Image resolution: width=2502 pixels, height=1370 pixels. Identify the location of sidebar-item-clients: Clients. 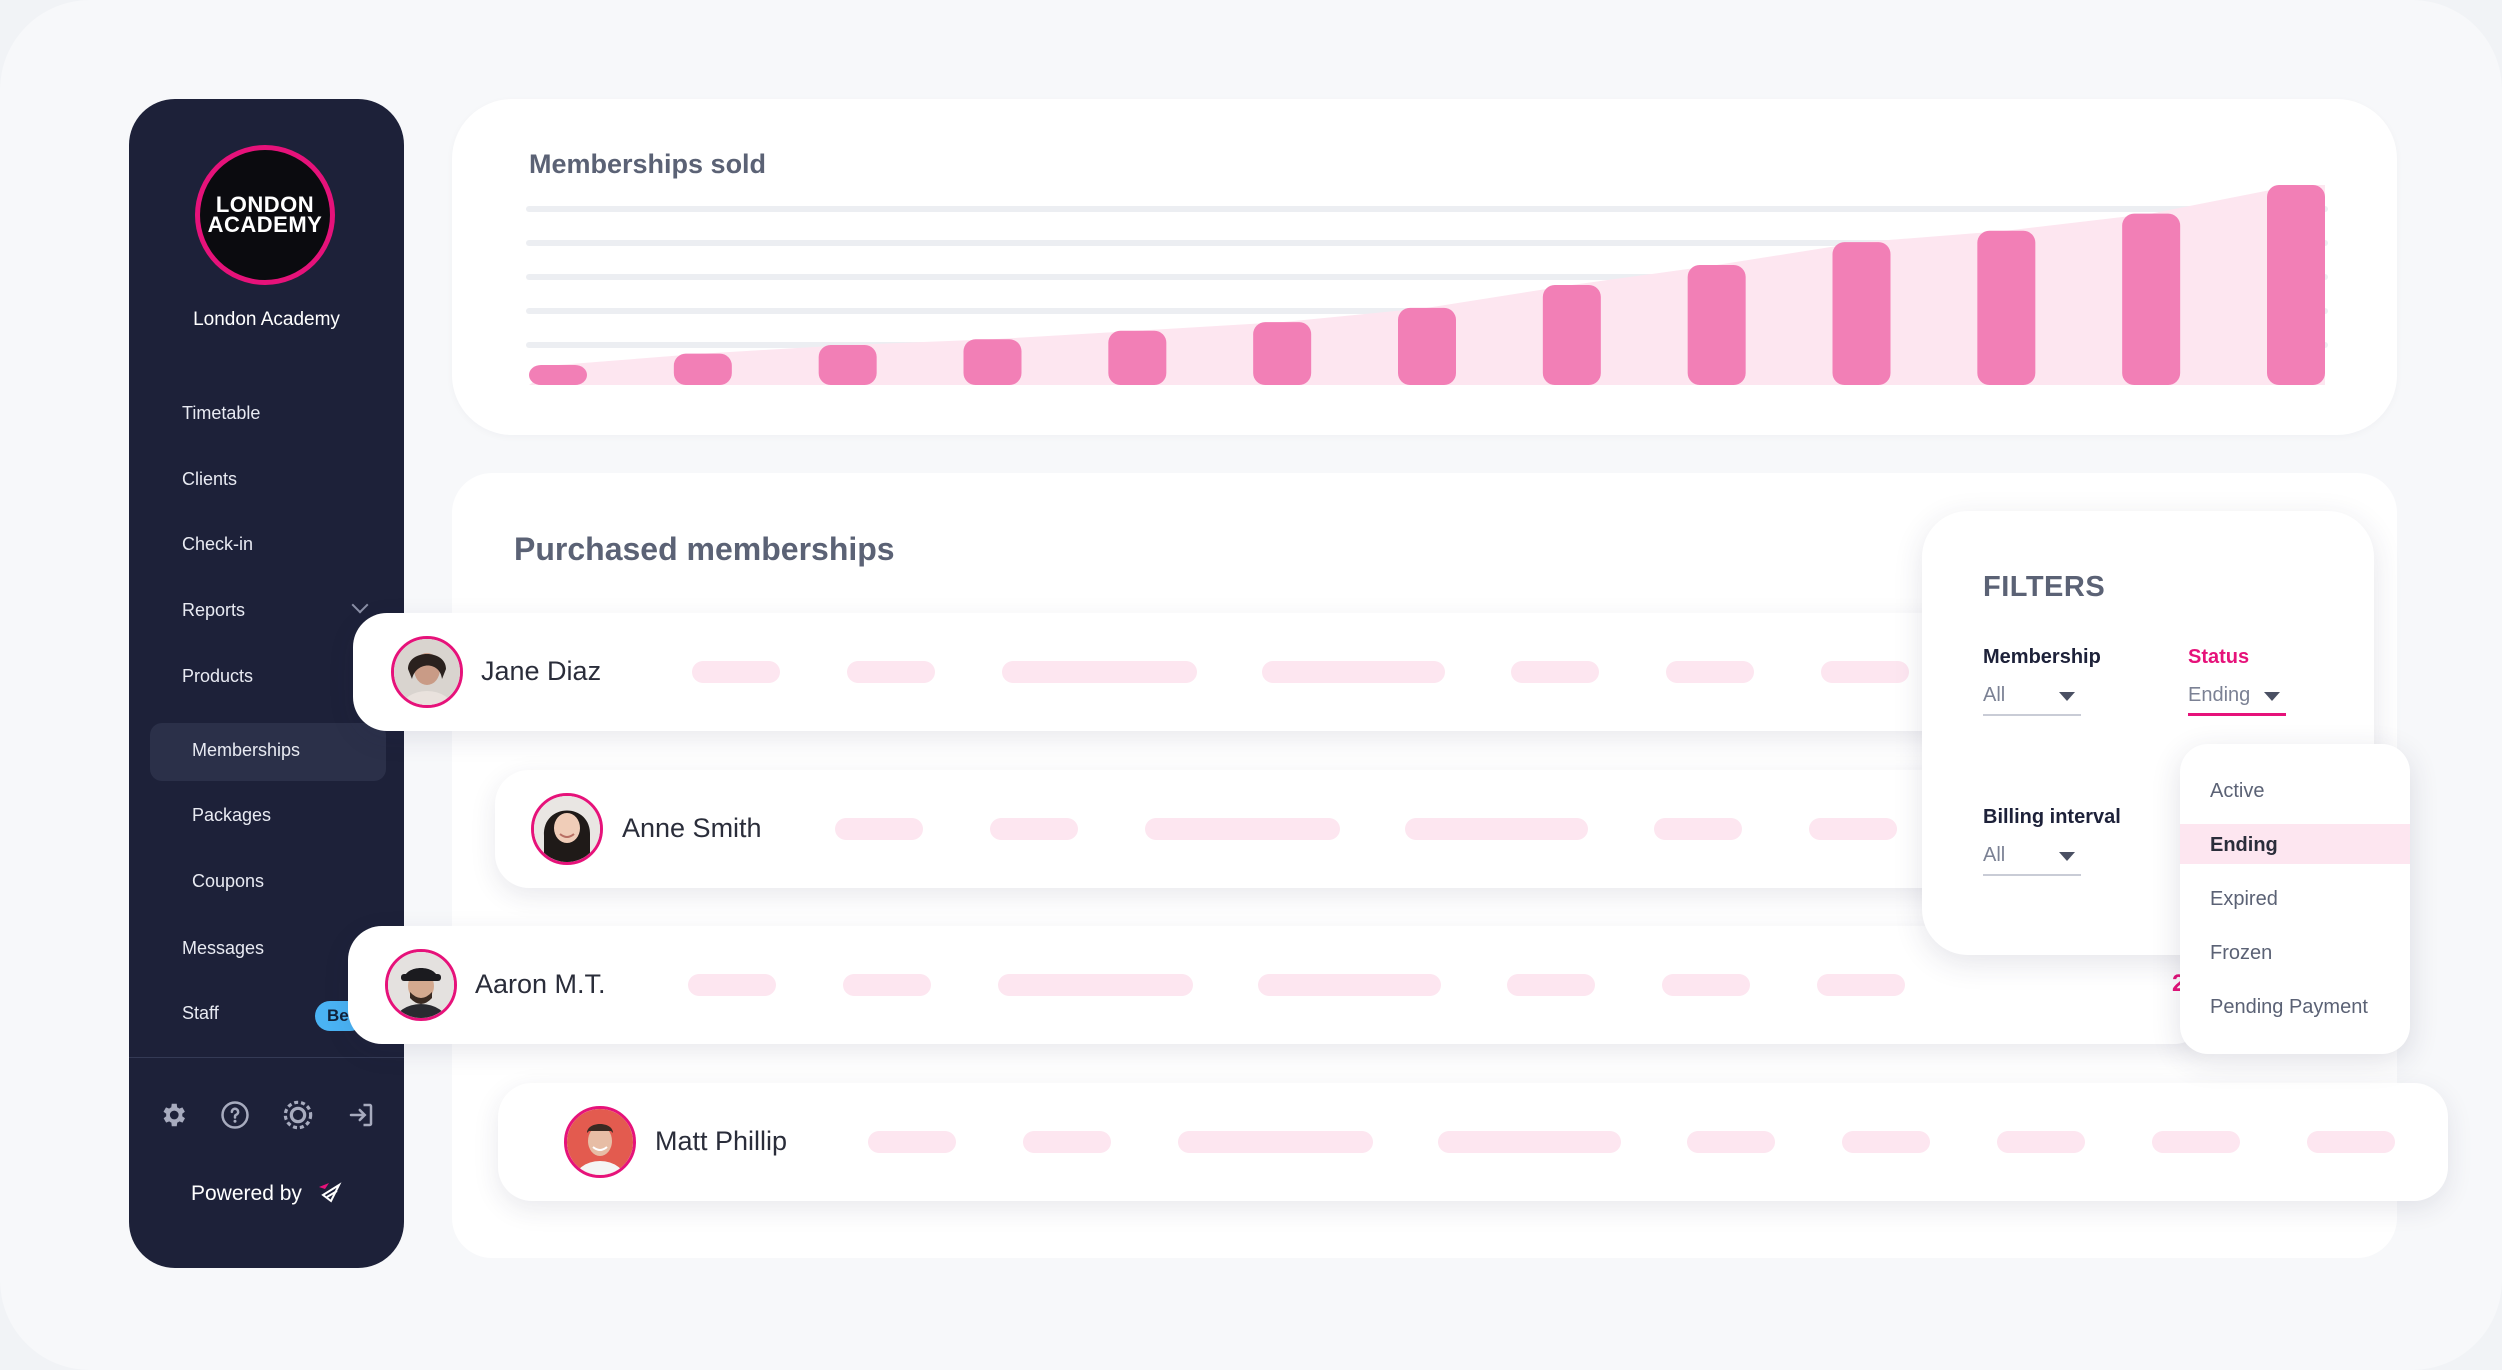
(210, 479).